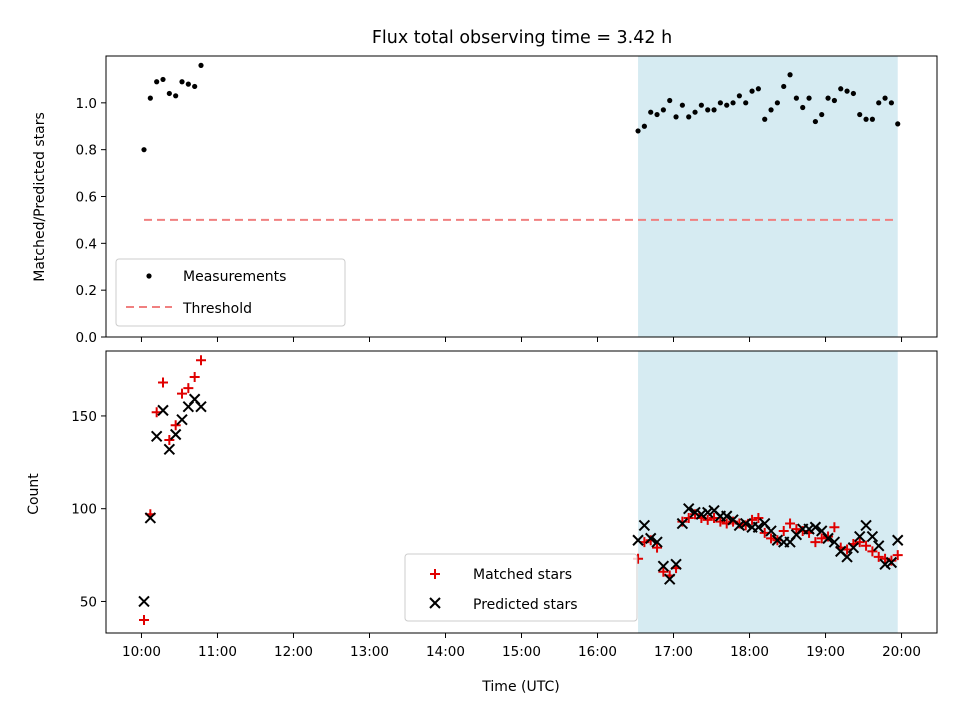 The height and width of the screenshot is (720, 960). I want to click on bottom-y-tick-label: 150, so click(84, 417).